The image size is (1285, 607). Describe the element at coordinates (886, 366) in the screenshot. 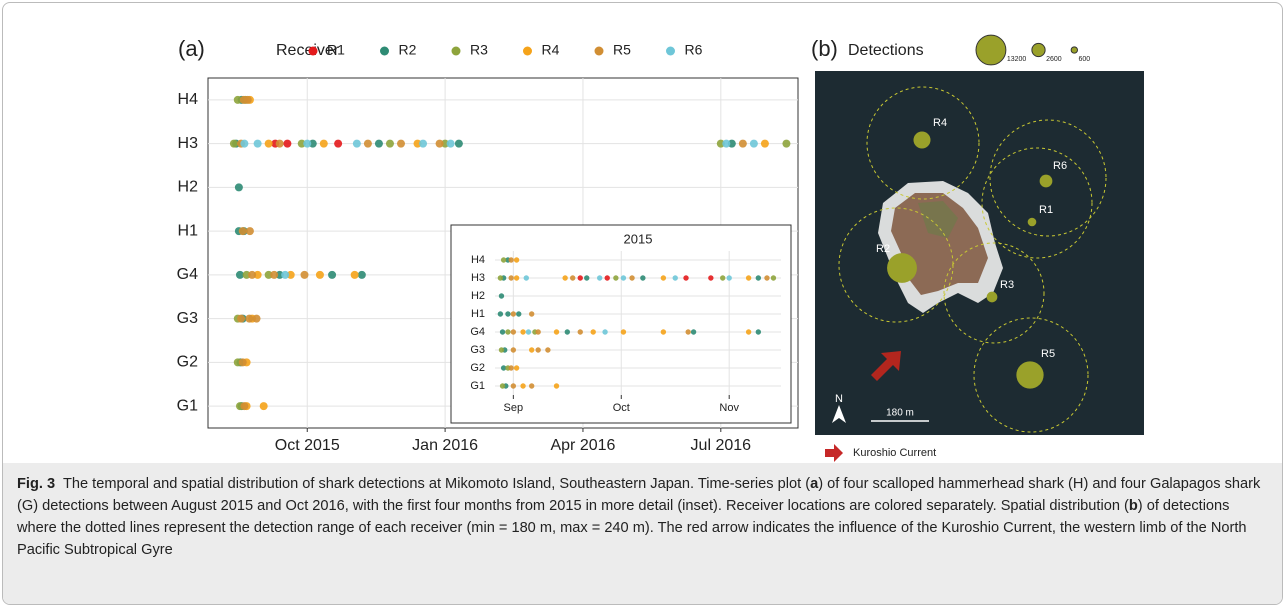

I see `current-arrow` at that location.